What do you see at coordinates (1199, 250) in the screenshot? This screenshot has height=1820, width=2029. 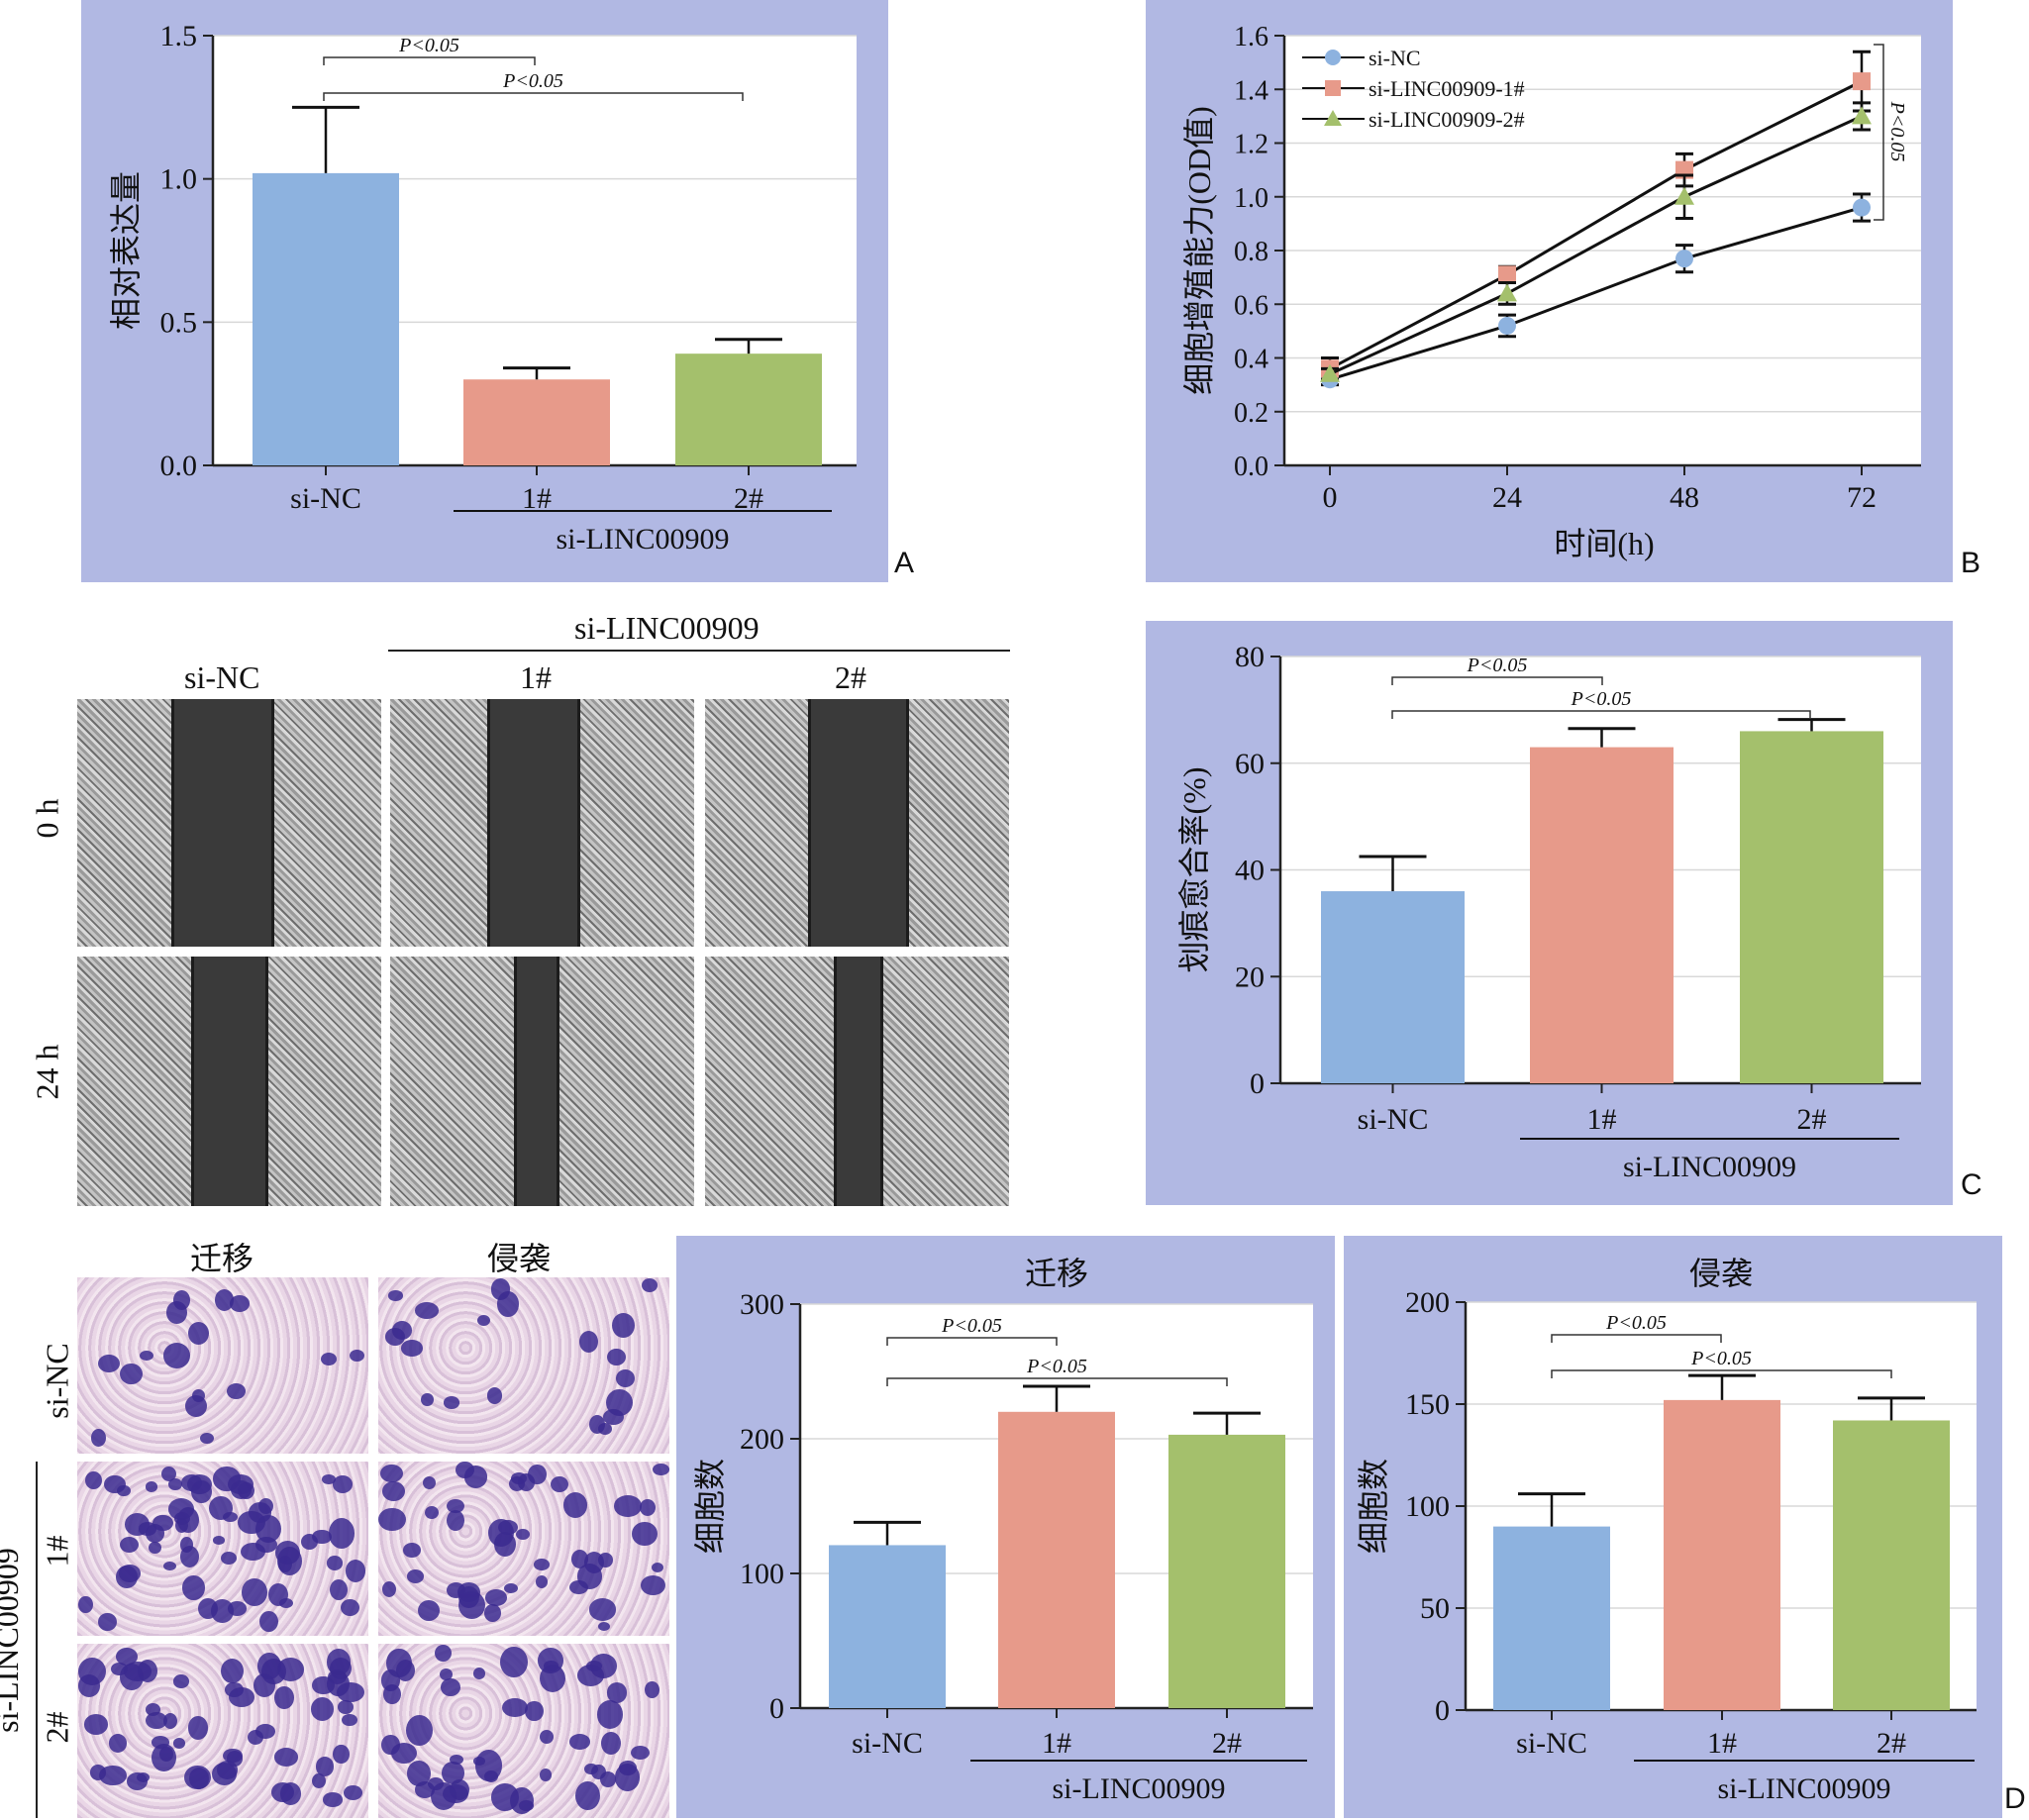 I see `y-axis-label: 细胞增殖能力(OD值)` at bounding box center [1199, 250].